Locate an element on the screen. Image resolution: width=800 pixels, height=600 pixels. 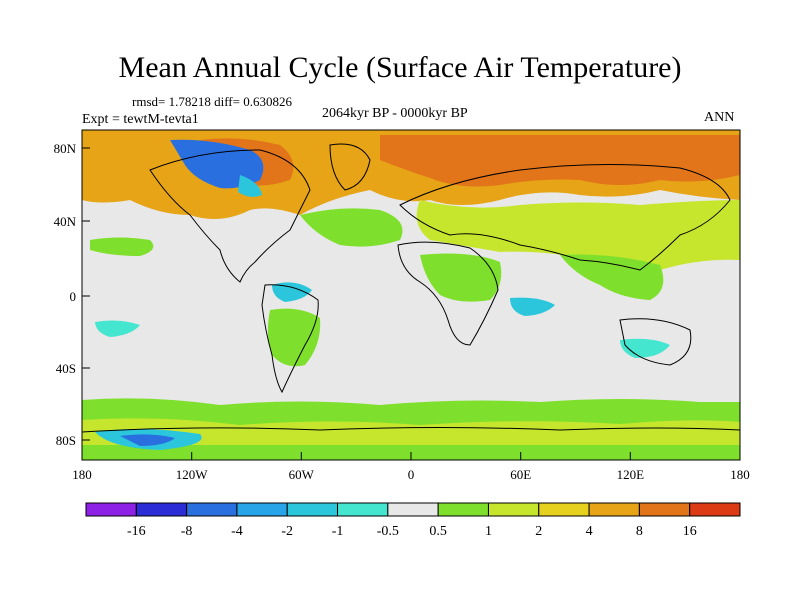
north-atlantic-green-region is located at coordinates (351, 227).